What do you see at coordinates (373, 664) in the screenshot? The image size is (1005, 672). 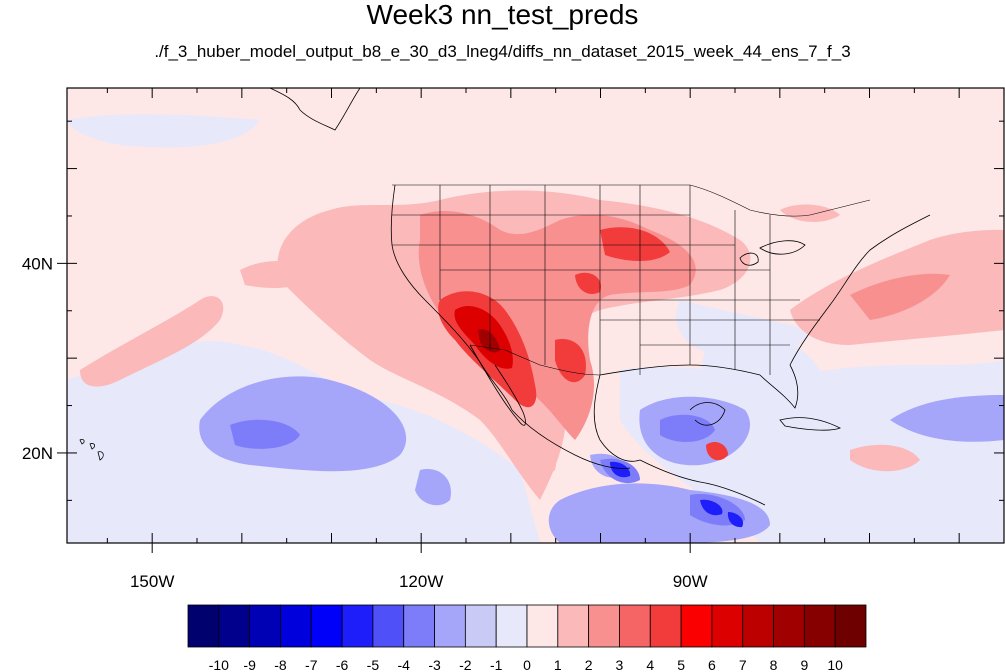 I see `colorbar-label: -5` at bounding box center [373, 664].